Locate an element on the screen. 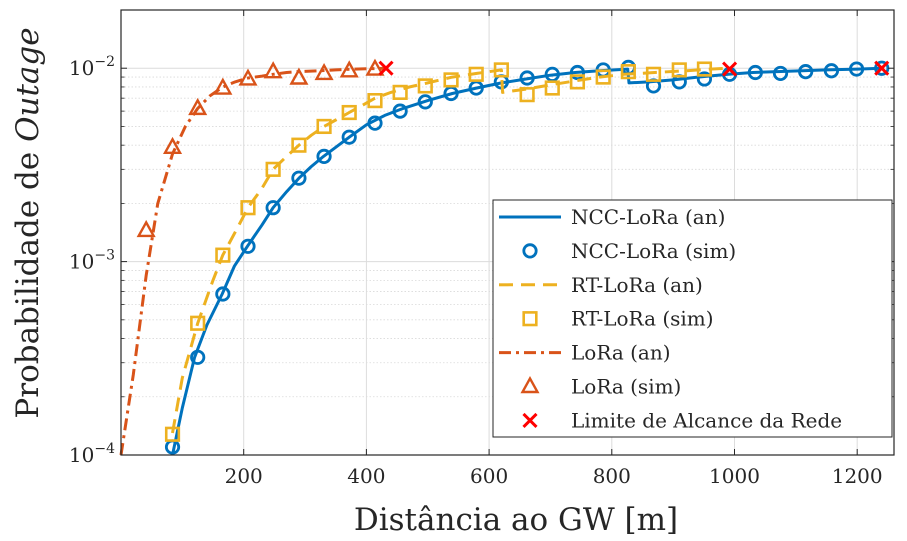 The width and height of the screenshot is (907, 541). y-tick-label: 10⁻⁴ is located at coordinates (92, 454).